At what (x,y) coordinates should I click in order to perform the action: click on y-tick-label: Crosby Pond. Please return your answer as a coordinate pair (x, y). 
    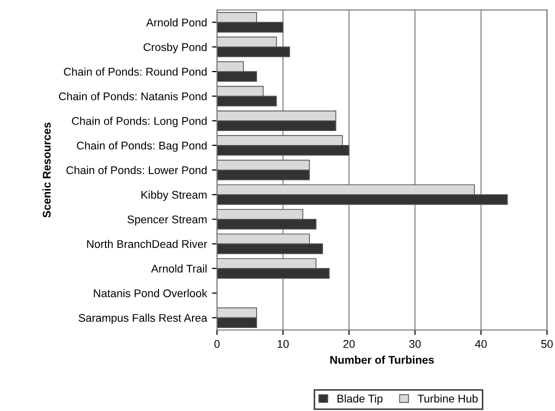
    Looking at the image, I should click on (175, 48).